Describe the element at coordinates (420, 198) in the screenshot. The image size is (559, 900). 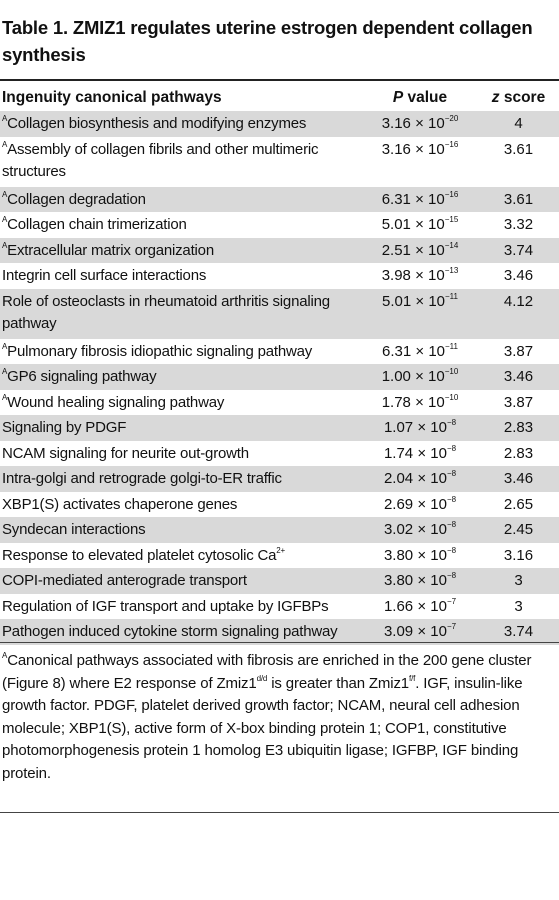
I see `p-value: 6.31 × 10⁻¹⁶` at that location.